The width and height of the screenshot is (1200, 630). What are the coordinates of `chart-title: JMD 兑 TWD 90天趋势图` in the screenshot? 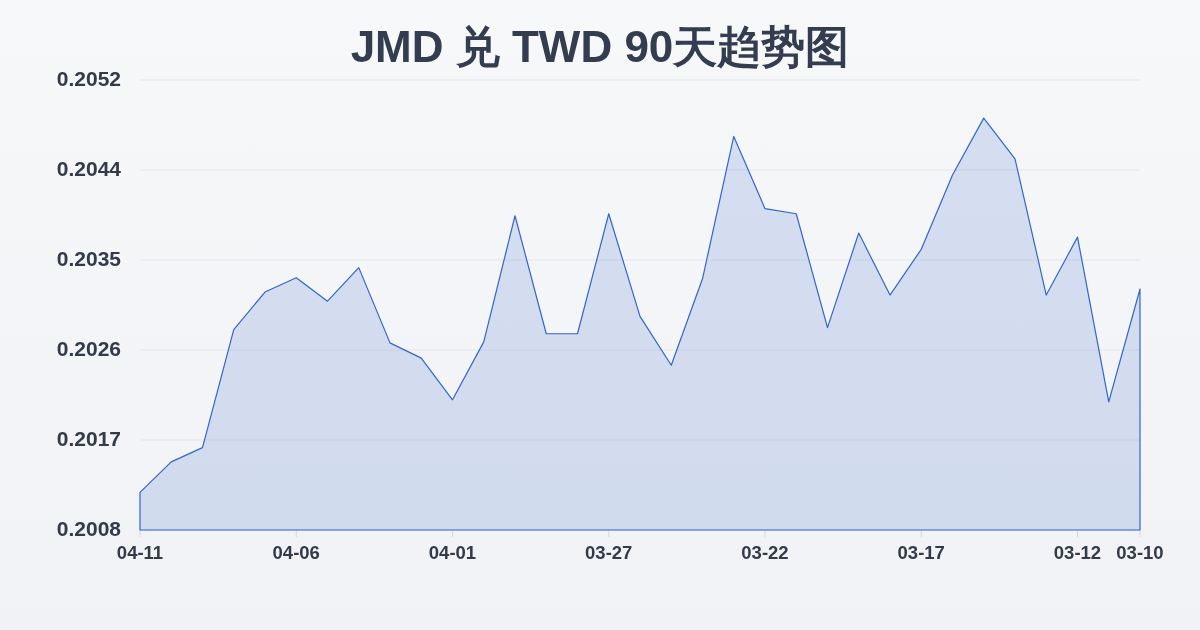 It's located at (600, 46).